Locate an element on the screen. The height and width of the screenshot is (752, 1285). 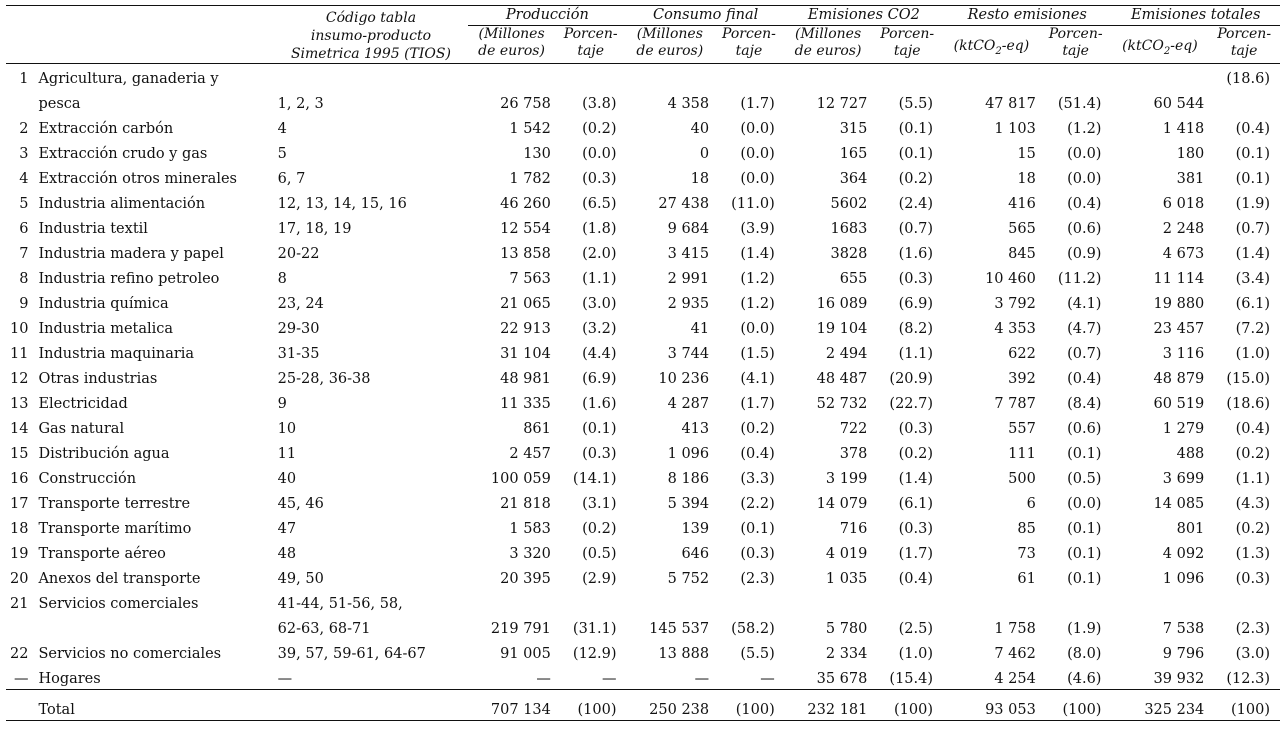
row-value: 12 554 is located at coordinates (525, 229).